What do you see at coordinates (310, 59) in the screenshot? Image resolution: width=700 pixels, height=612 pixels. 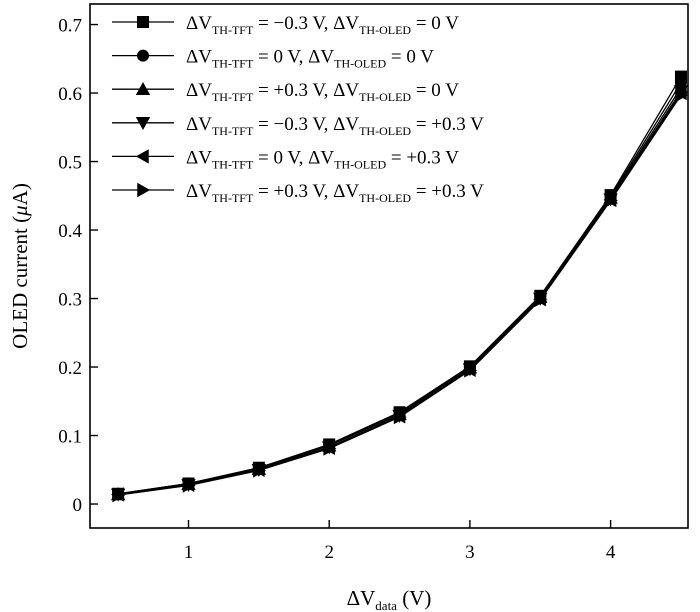 I see `legend-label: ΔVTH-TFT = 0 V, ΔVTH-OLED = 0 V` at bounding box center [310, 59].